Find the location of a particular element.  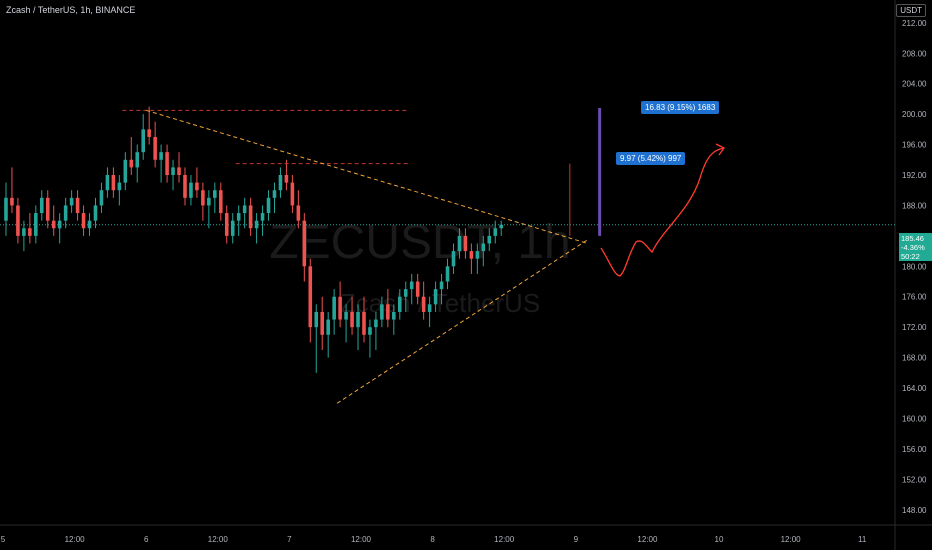

y-tick-label: 172.00 is located at coordinates (914, 327).